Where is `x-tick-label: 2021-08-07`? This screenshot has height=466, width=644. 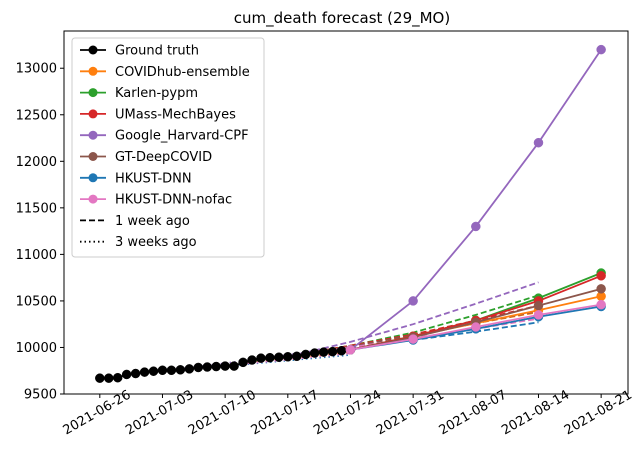 x-tick-label: 2021-08-07 is located at coordinates (473, 413).